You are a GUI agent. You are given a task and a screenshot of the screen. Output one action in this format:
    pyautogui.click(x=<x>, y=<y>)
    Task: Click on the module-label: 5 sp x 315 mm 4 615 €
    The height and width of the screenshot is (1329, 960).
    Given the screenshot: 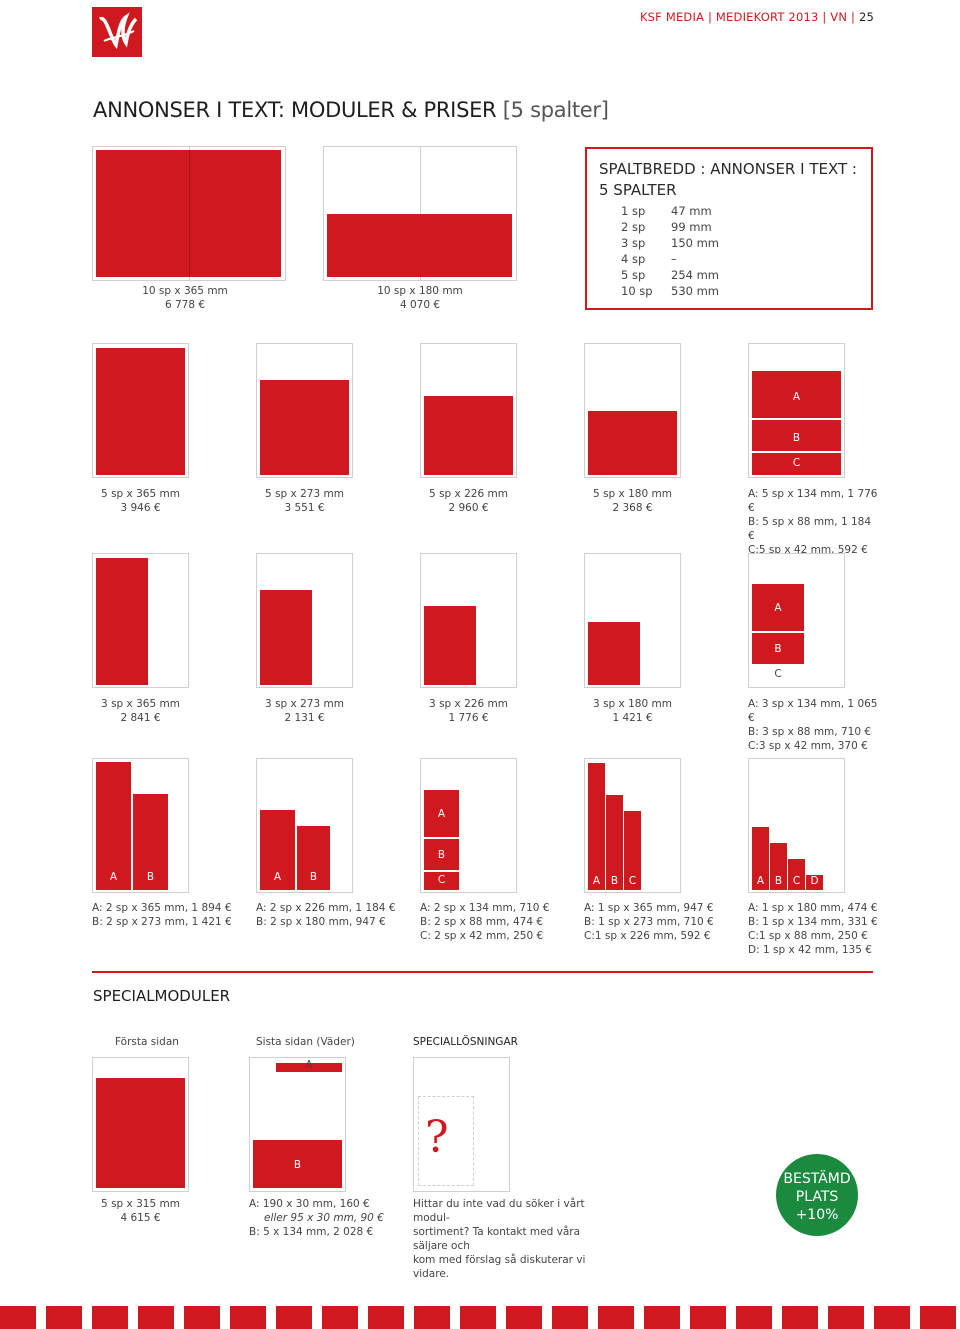 What is the action you would take?
    pyautogui.click(x=140, y=1211)
    